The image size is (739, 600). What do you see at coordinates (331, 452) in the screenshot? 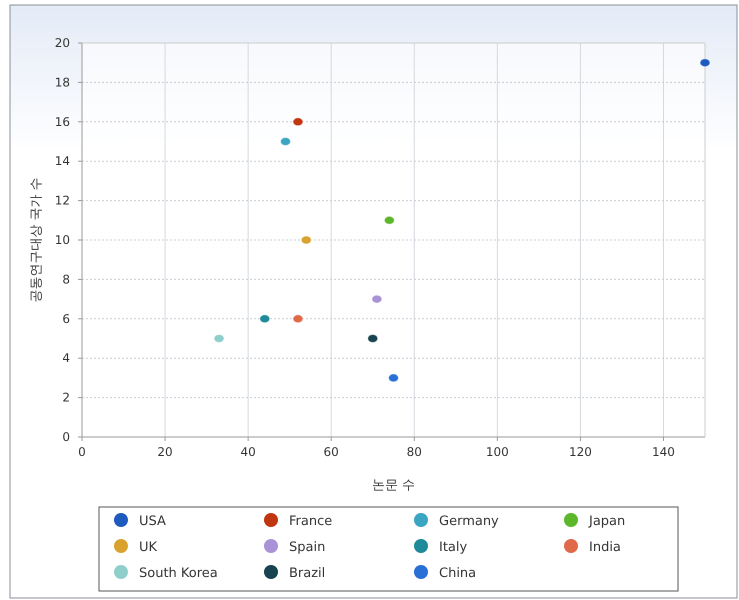
I see `x-tick-label: 60` at bounding box center [331, 452].